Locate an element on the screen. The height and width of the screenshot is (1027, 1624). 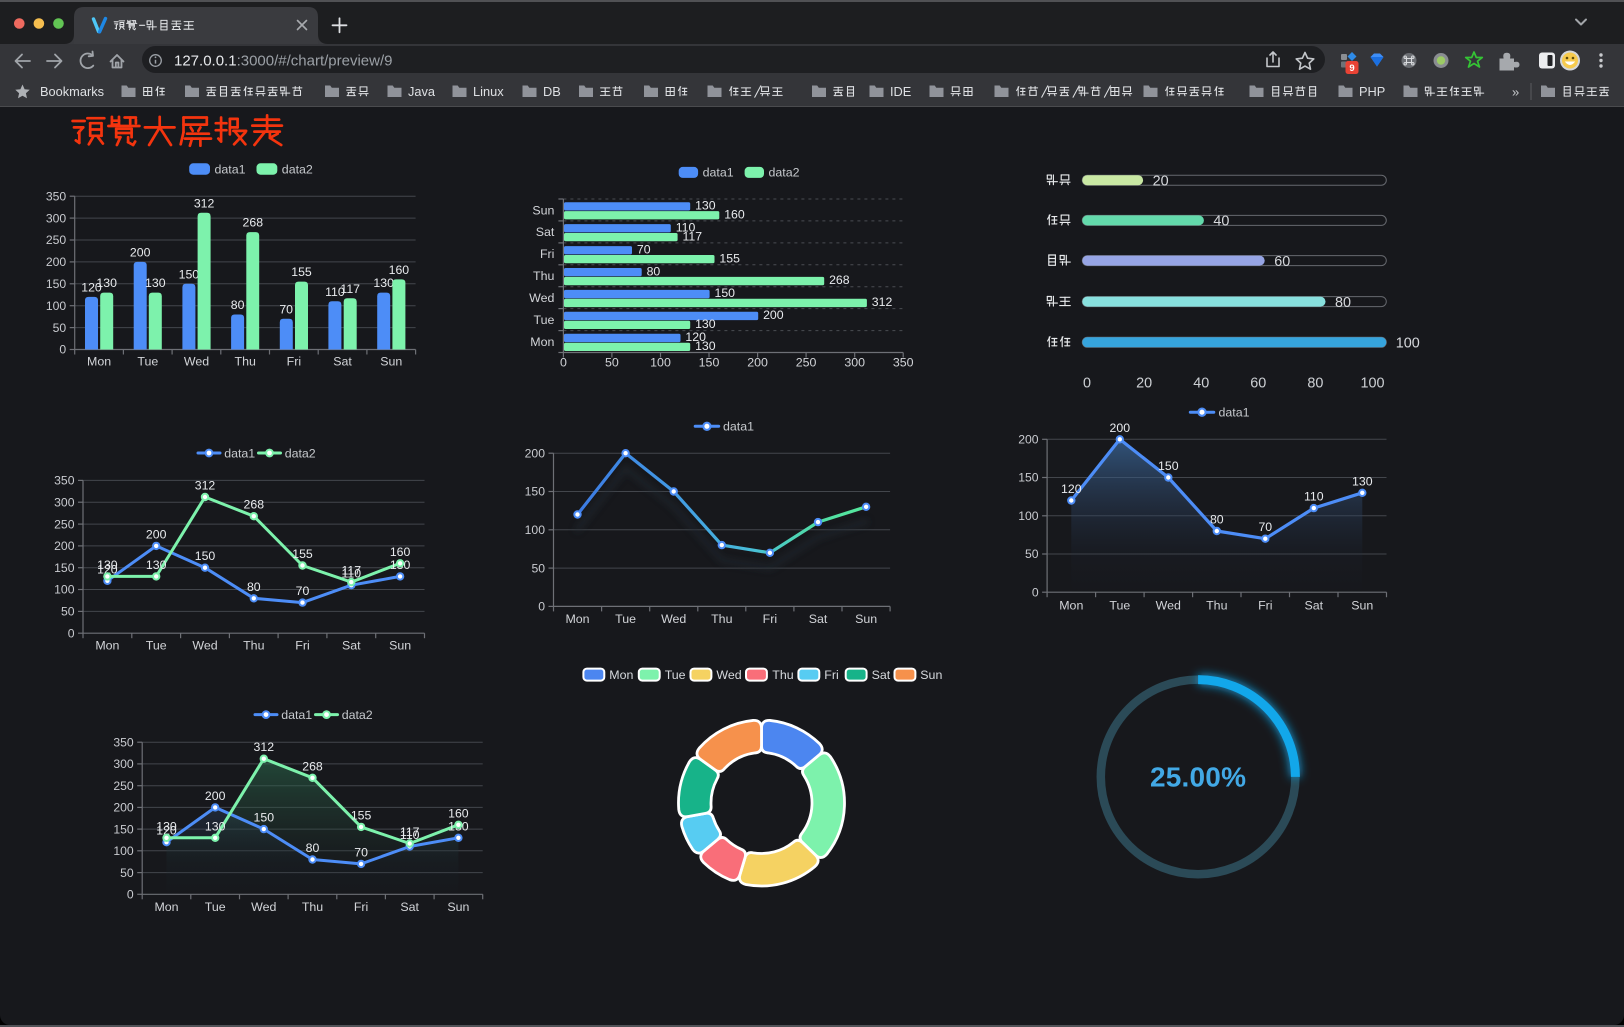
svg-text: DB is located at coordinates (552, 91).